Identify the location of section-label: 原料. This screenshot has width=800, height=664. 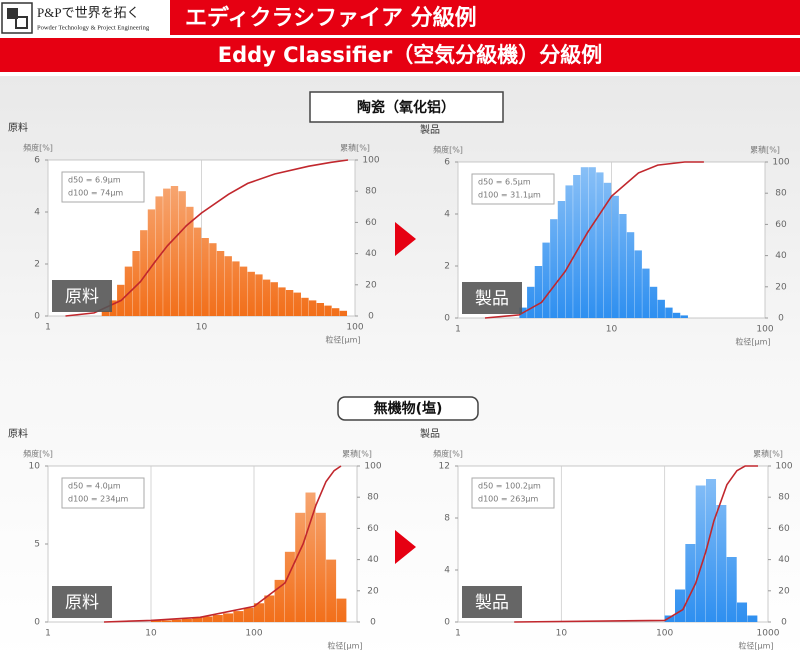
(18, 433).